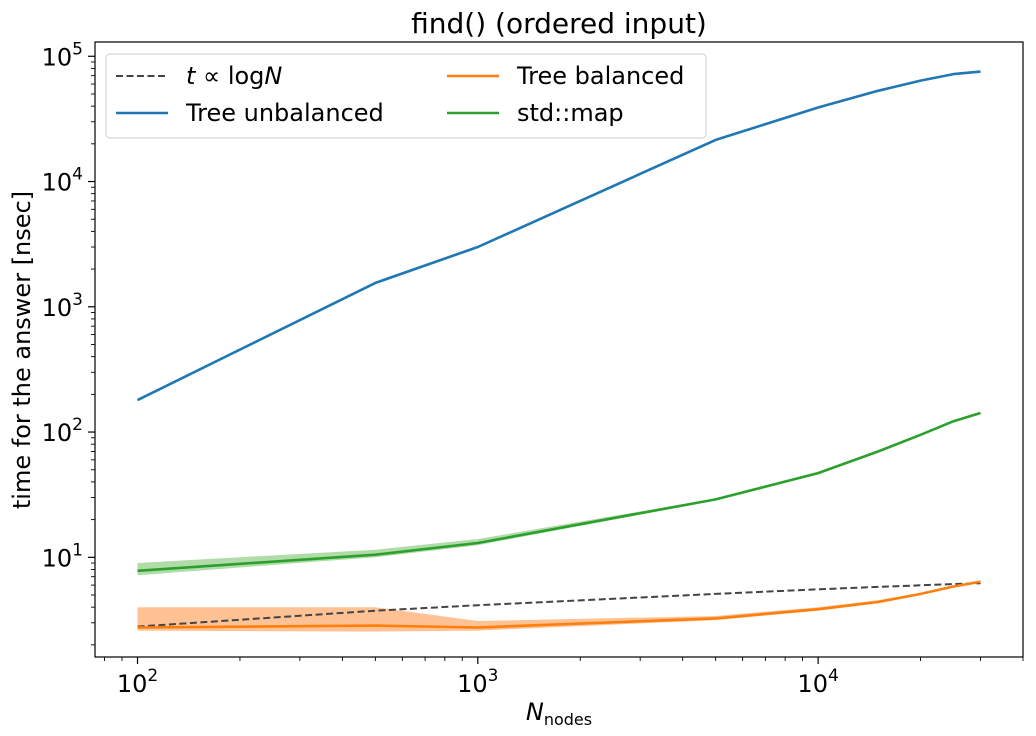 The height and width of the screenshot is (736, 1036). What do you see at coordinates (137, 682) in the screenshot?
I see `x-tick-label: 10²` at bounding box center [137, 682].